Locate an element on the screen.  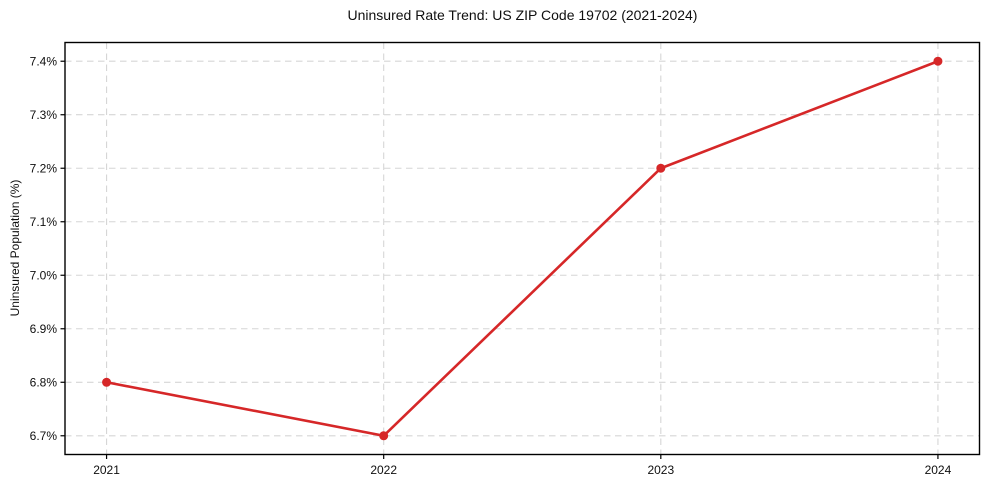
x-tick-label: 2022 is located at coordinates (383, 470).